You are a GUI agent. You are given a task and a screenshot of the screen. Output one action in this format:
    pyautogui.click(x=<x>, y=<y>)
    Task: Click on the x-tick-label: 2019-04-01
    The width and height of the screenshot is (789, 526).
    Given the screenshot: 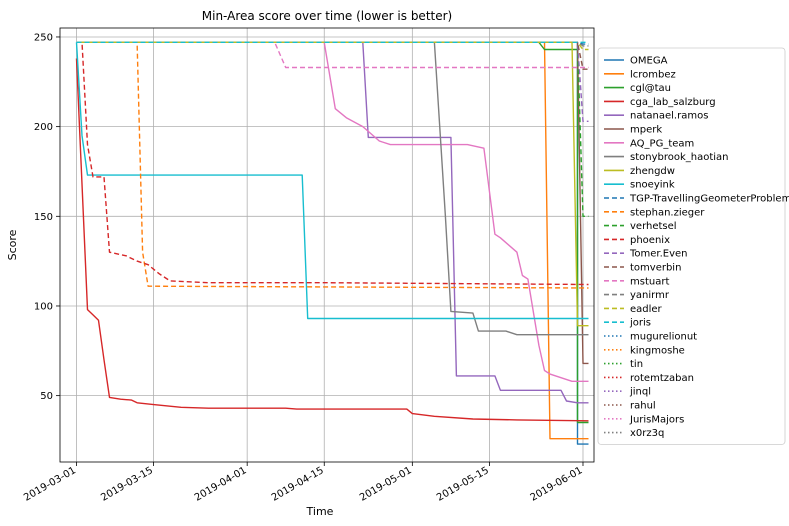 What is the action you would take?
    pyautogui.click(x=221, y=484)
    